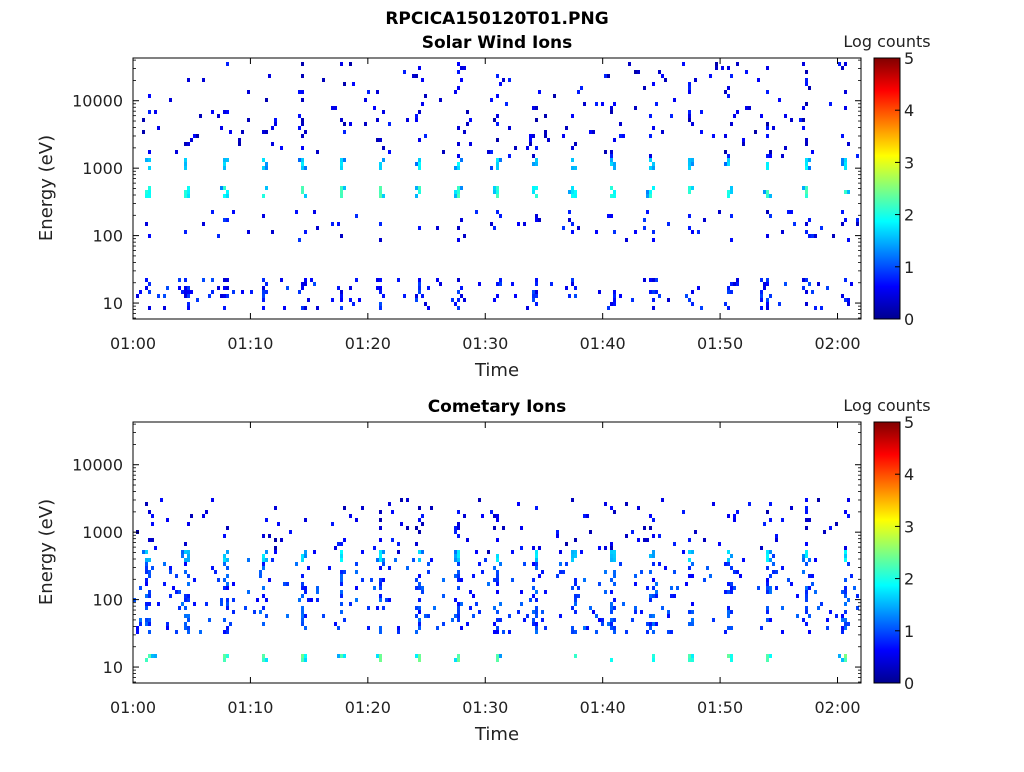 Image resolution: width=1024 pixels, height=772 pixels. Describe the element at coordinates (46, 552) in the screenshot. I see `y-axis-label: Energy (eV)` at that location.